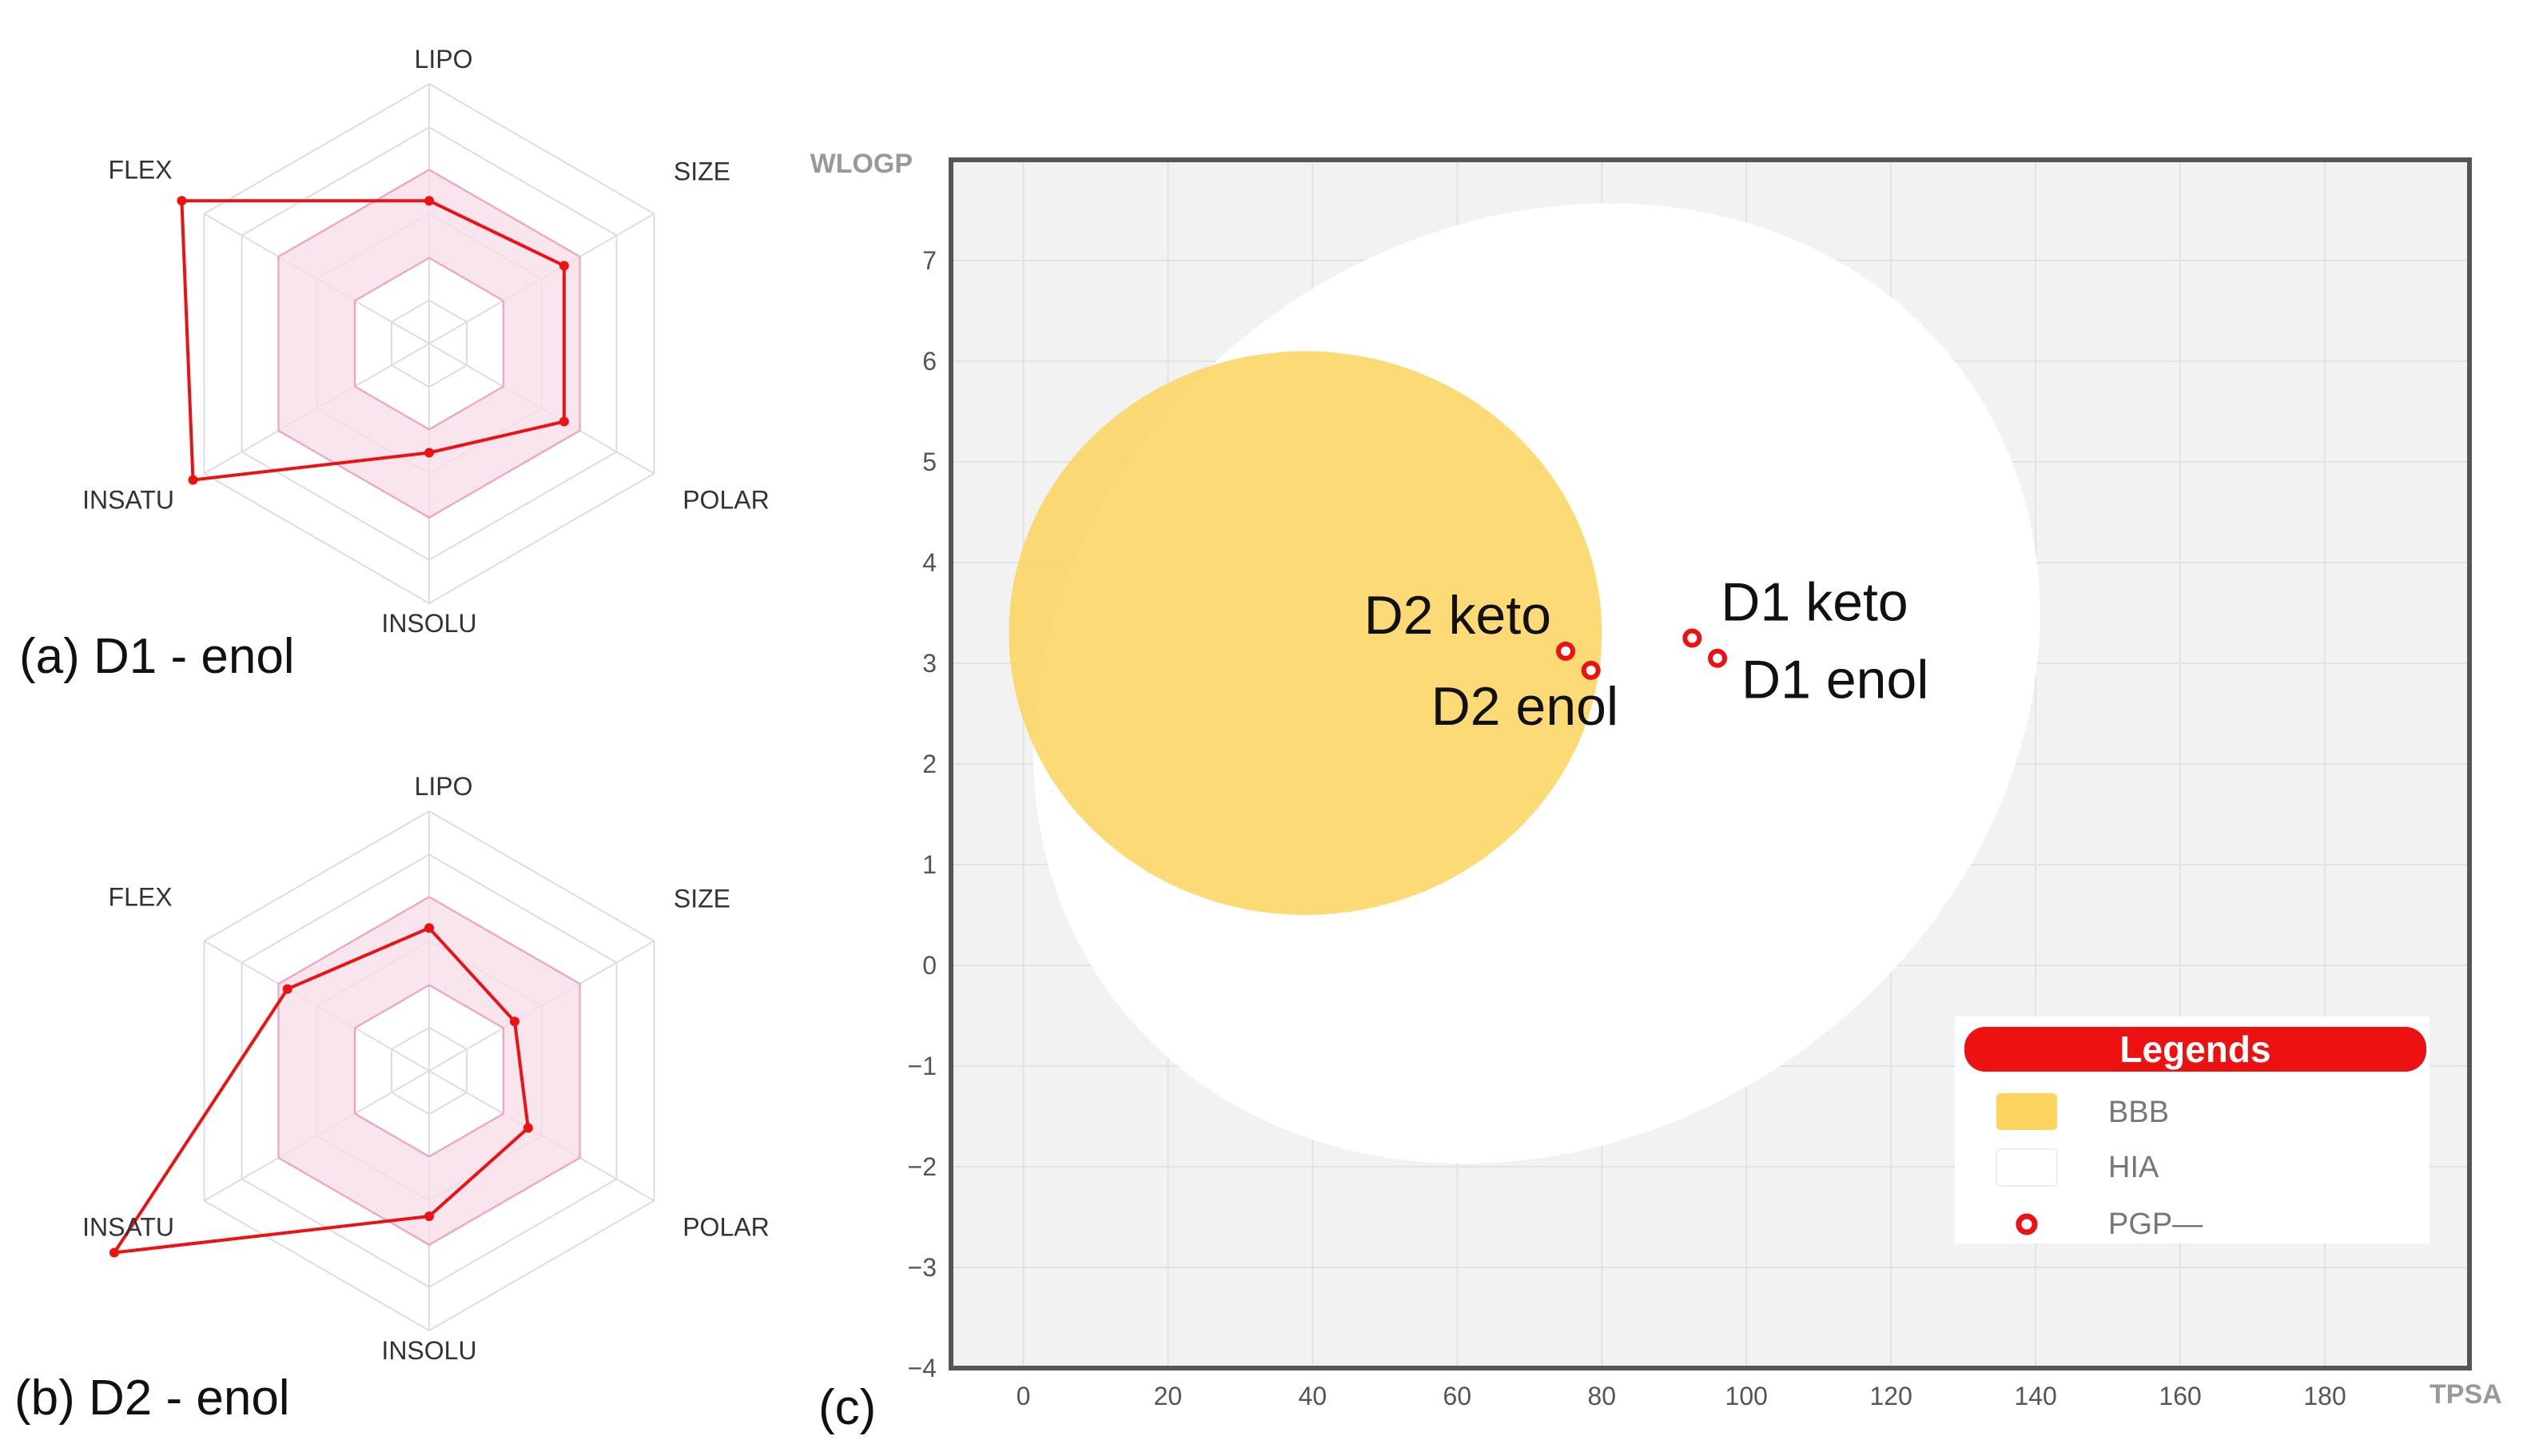 This screenshot has height=1456, width=2523. What do you see at coordinates (922, 1066) in the screenshot?
I see `y-tick-label: −1` at bounding box center [922, 1066].